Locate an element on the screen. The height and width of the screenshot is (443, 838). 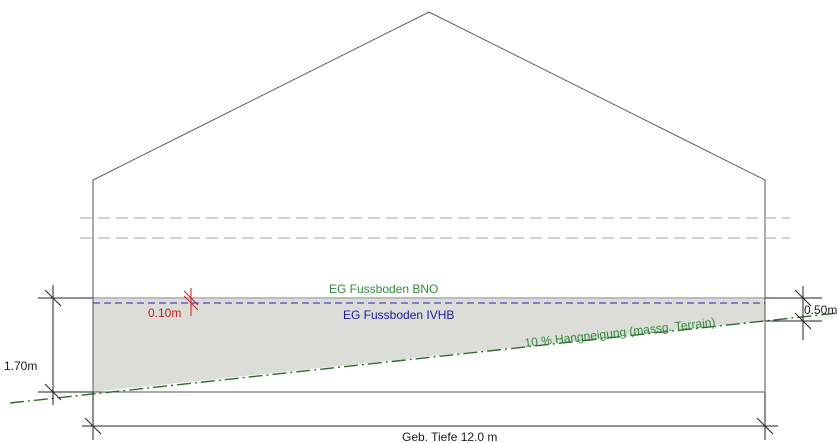
label-floor-ivhb: EG Fussboden IVHB is located at coordinates (398, 315).